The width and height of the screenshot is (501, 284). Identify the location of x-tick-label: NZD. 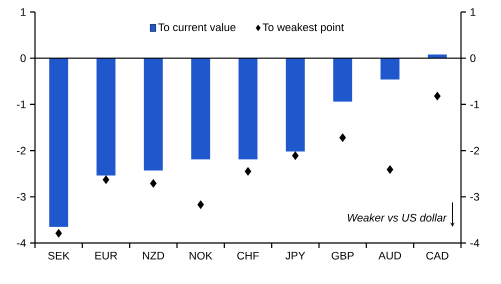
(153, 256).